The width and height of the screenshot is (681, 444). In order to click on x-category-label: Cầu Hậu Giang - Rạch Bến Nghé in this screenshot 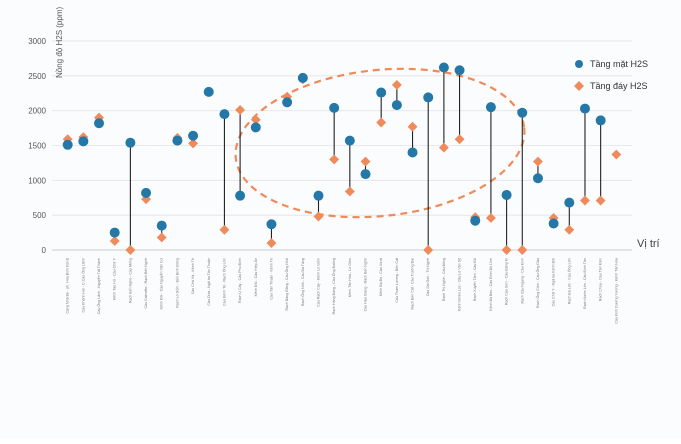, I will do `click(366, 284)`.